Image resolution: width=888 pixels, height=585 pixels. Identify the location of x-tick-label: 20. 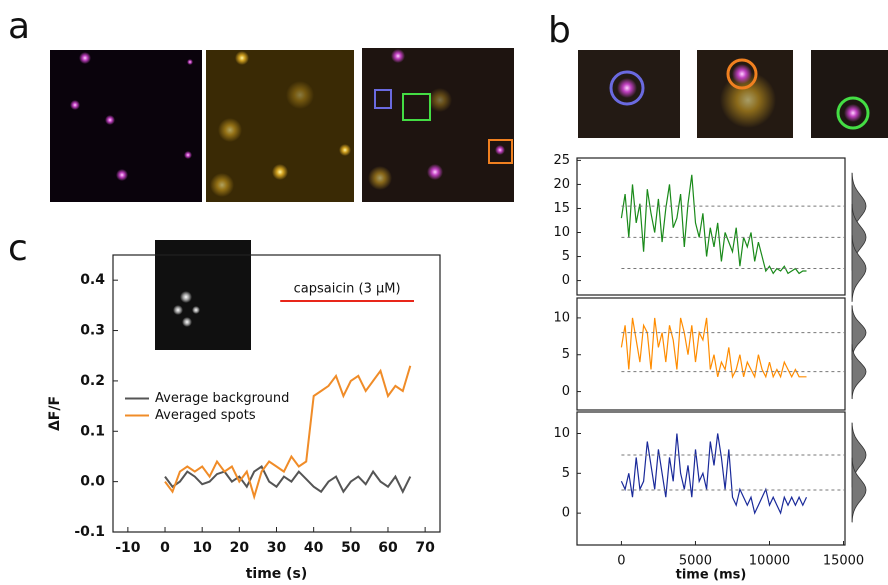
(240, 548).